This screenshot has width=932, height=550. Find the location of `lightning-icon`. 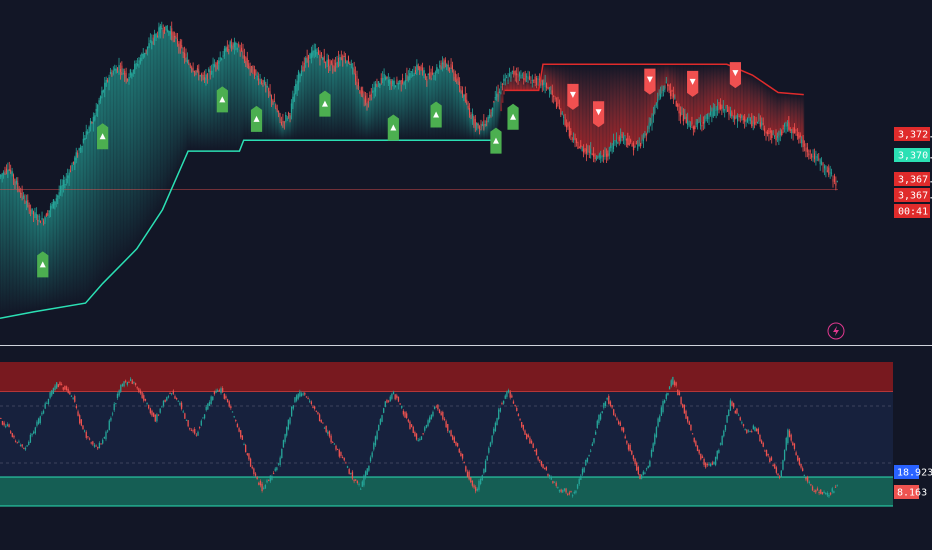

lightning-icon is located at coordinates (836, 331).